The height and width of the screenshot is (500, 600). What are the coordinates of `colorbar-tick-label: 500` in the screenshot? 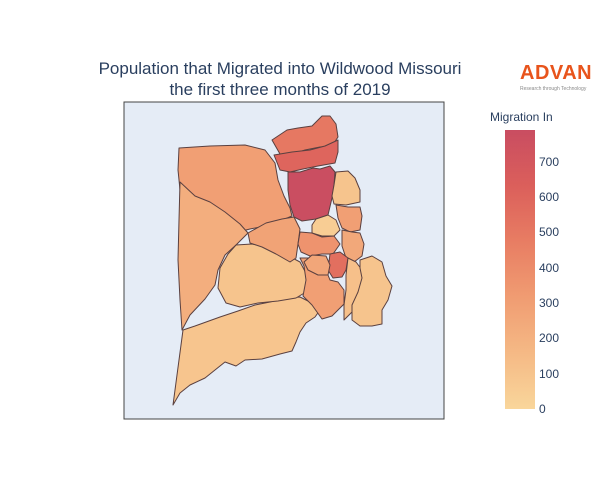 It's located at (549, 232).